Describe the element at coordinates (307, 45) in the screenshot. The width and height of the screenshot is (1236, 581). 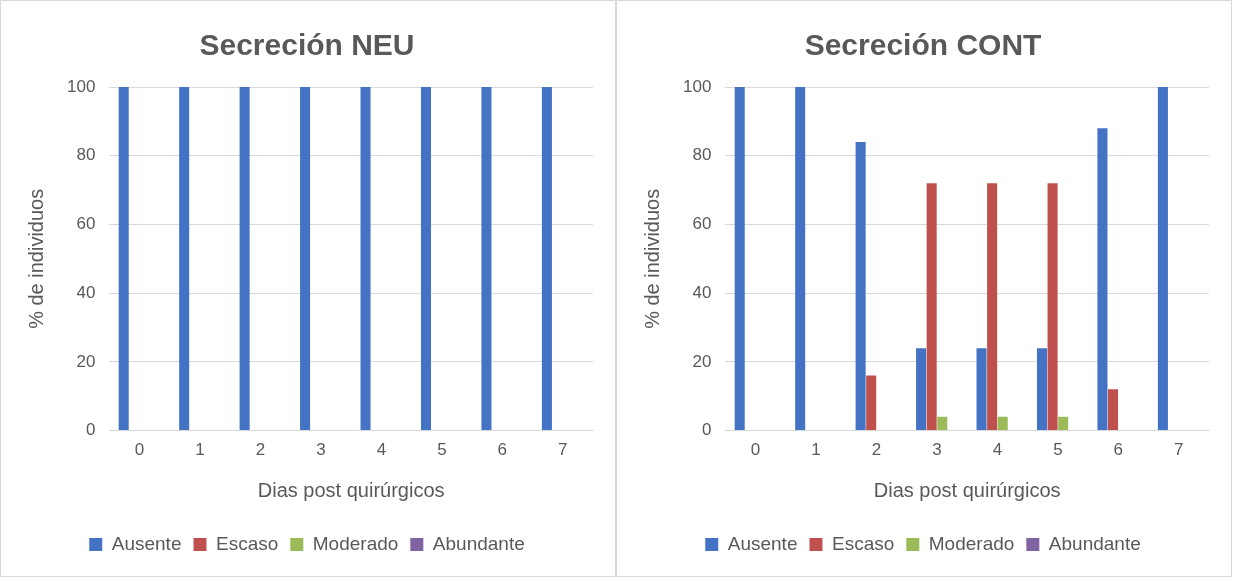
I see `chart-title: Secreción NEU` at that location.